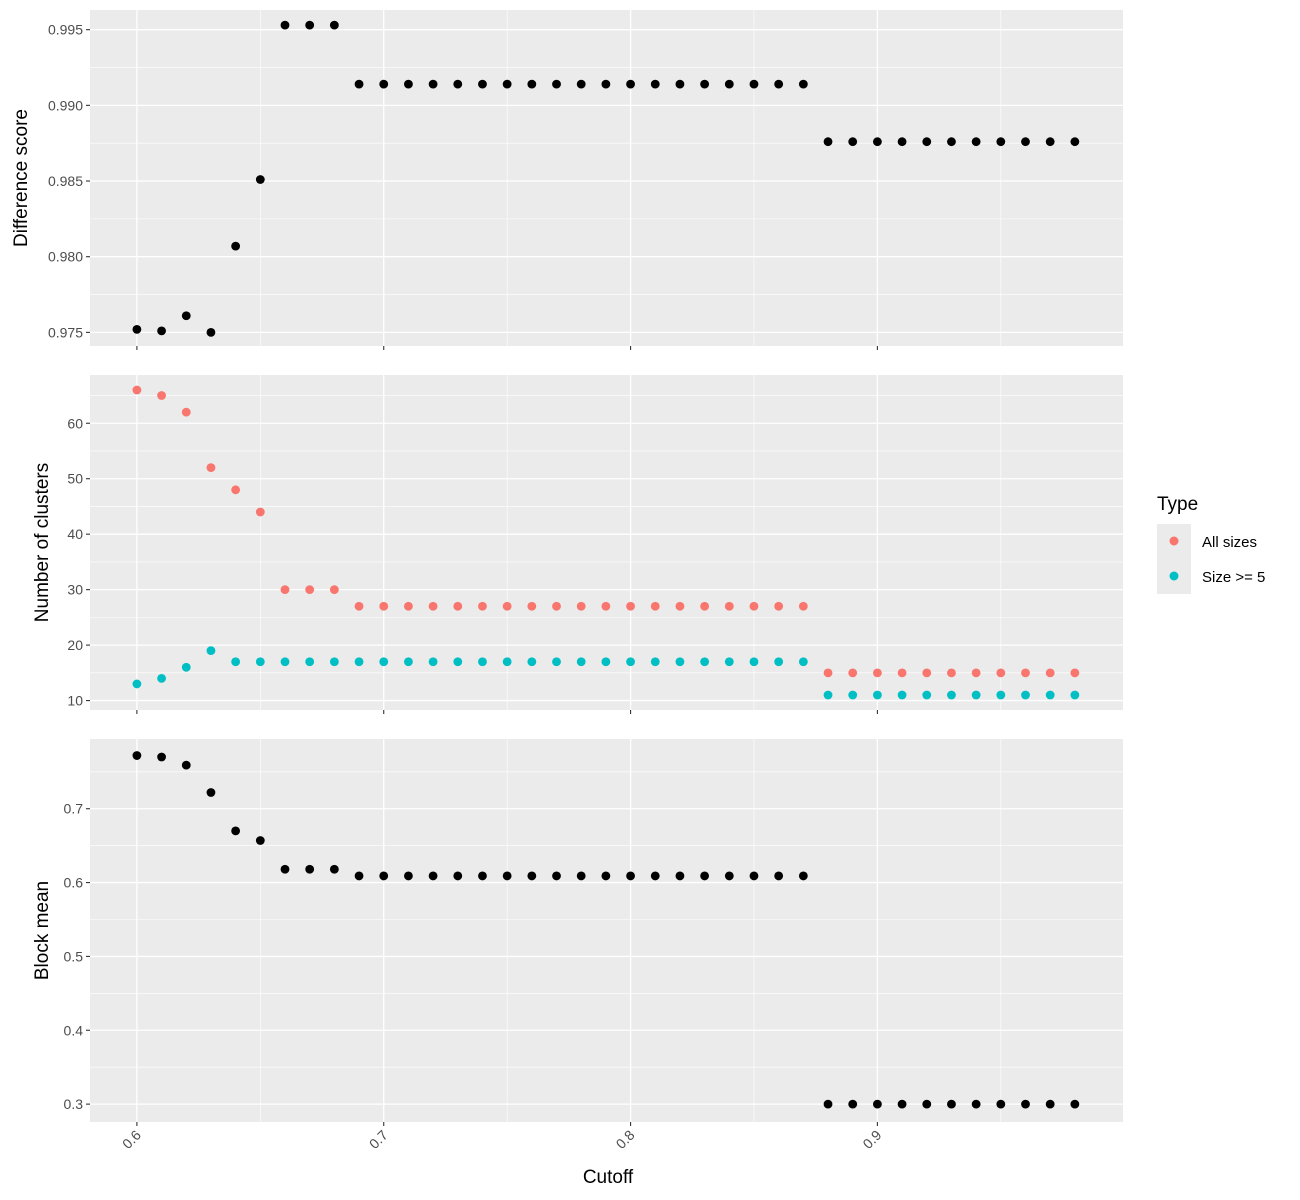  I want to click on y-tick-label: 0.3, so click(74, 1104).